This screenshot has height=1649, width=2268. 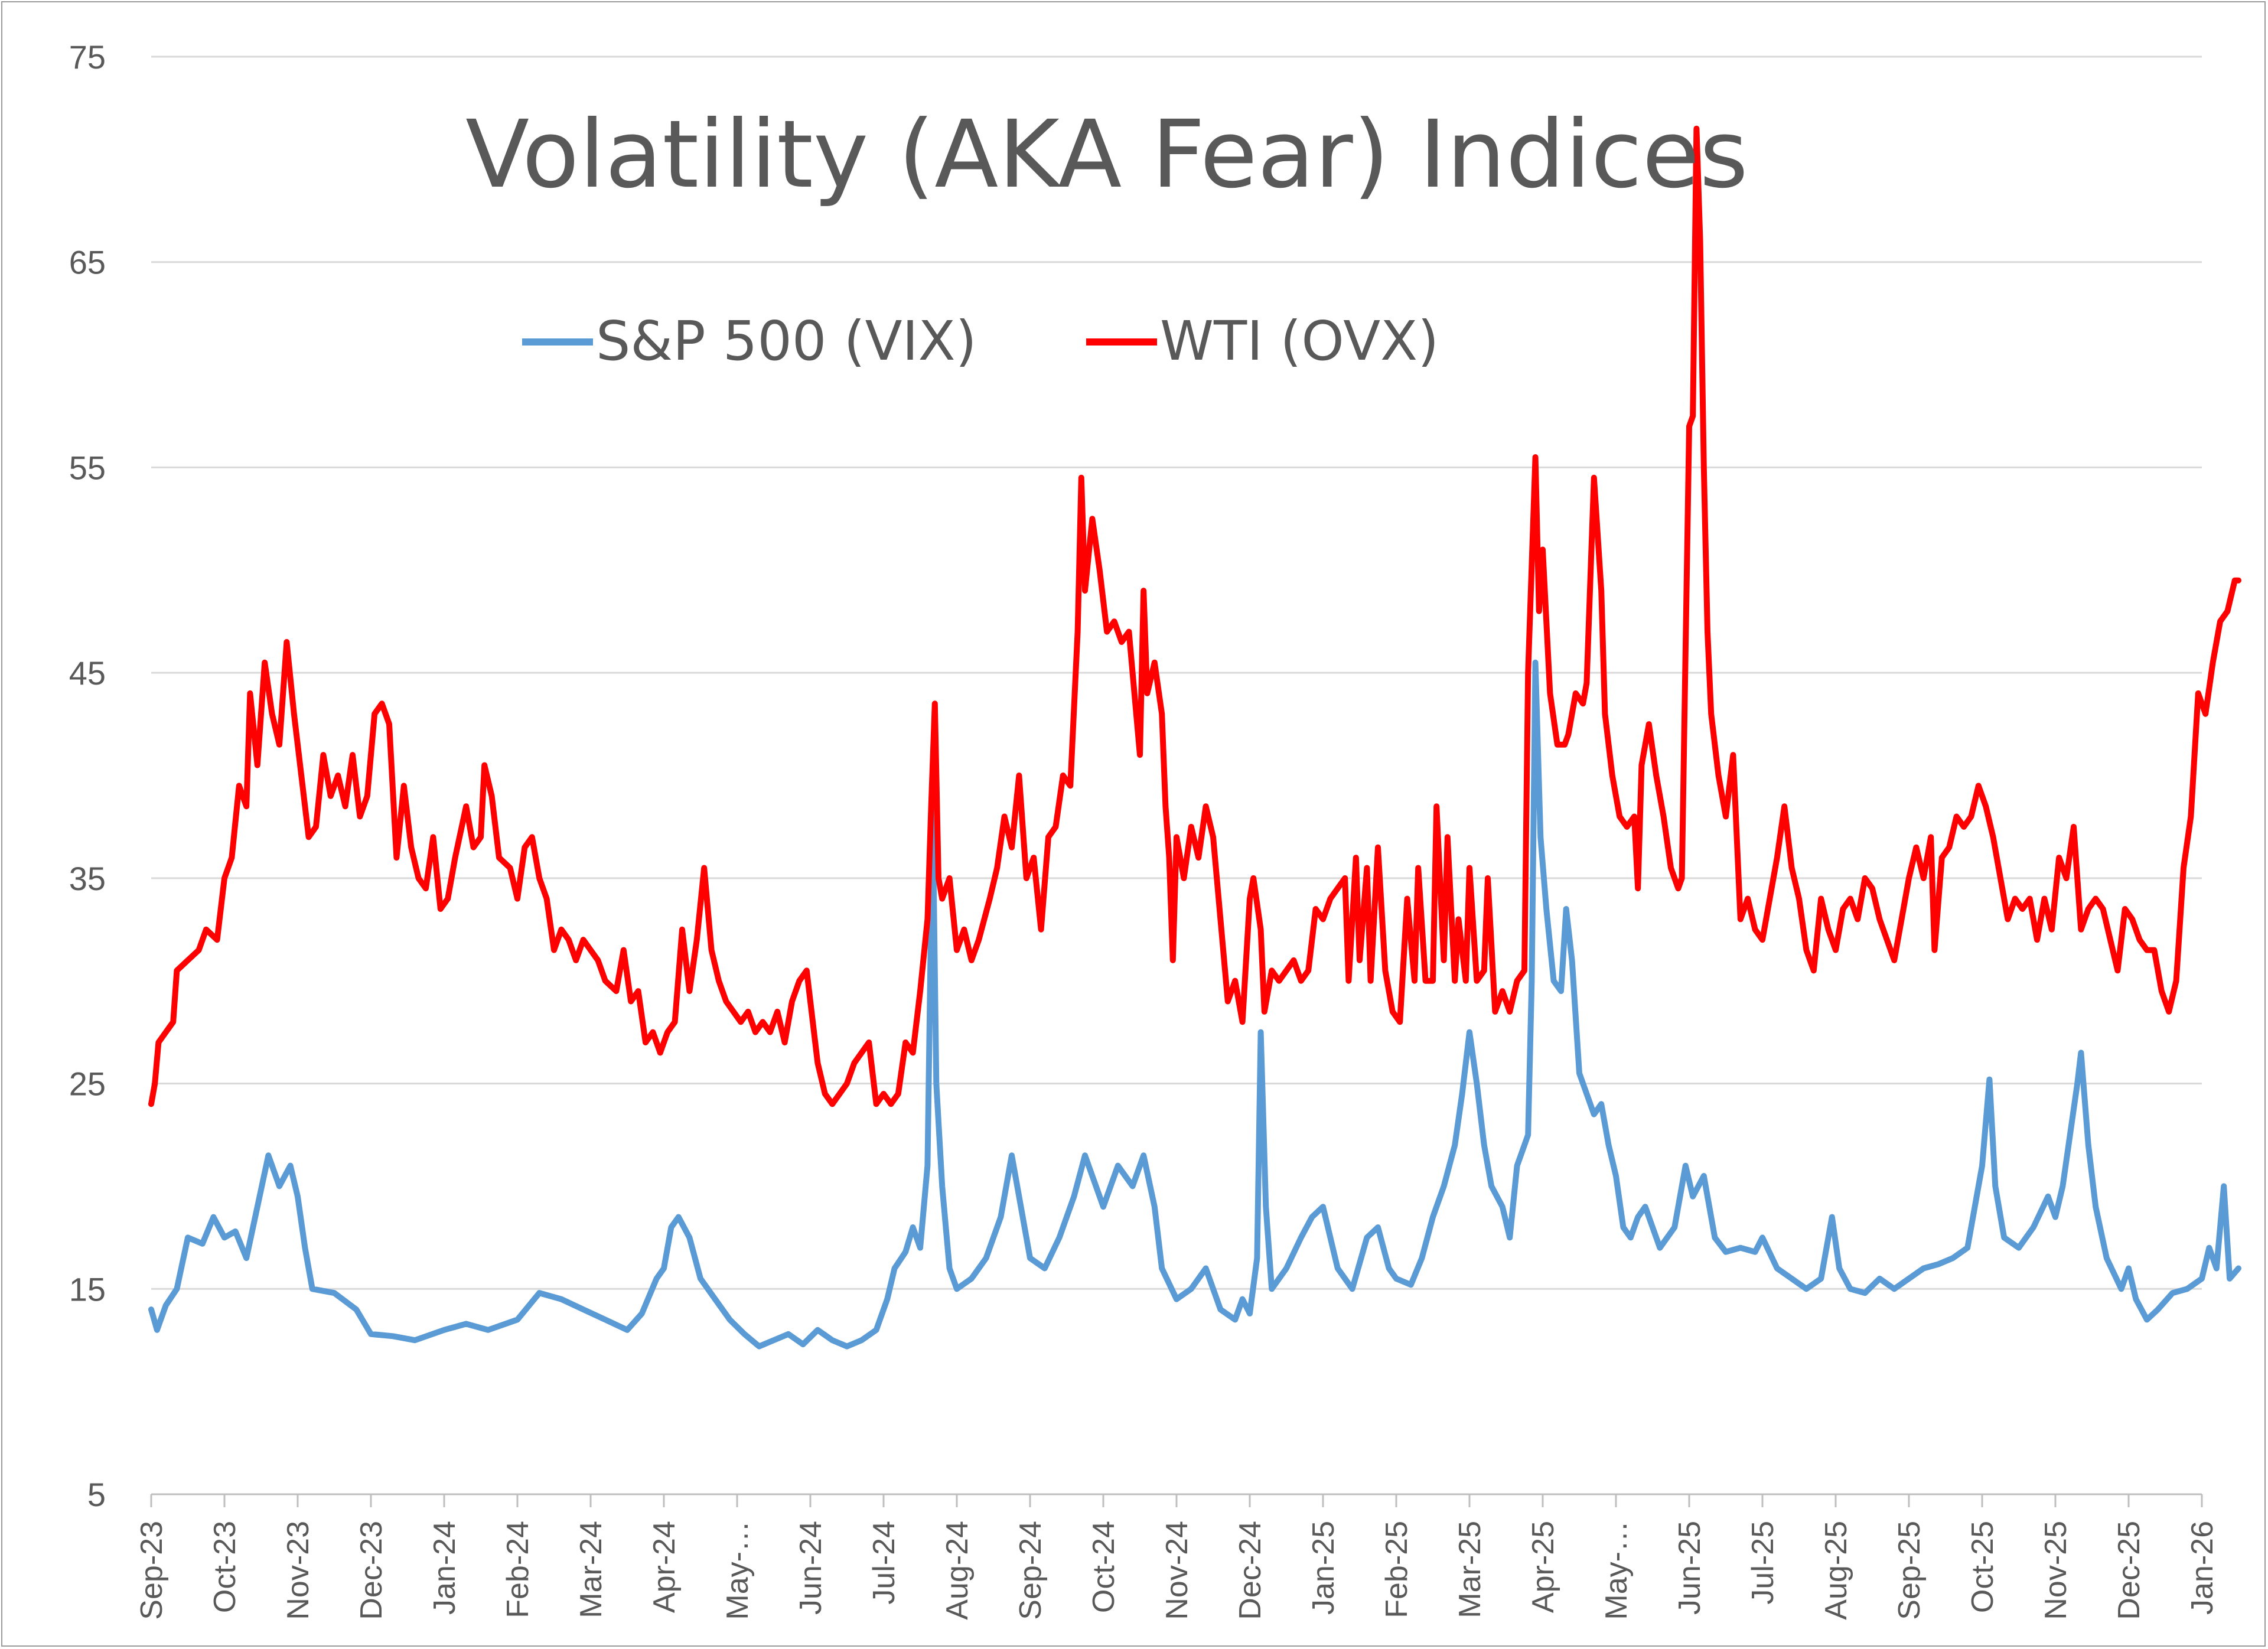 What do you see at coordinates (1299, 341) in the screenshot?
I see `legend-label: WTI (OVX)` at bounding box center [1299, 341].